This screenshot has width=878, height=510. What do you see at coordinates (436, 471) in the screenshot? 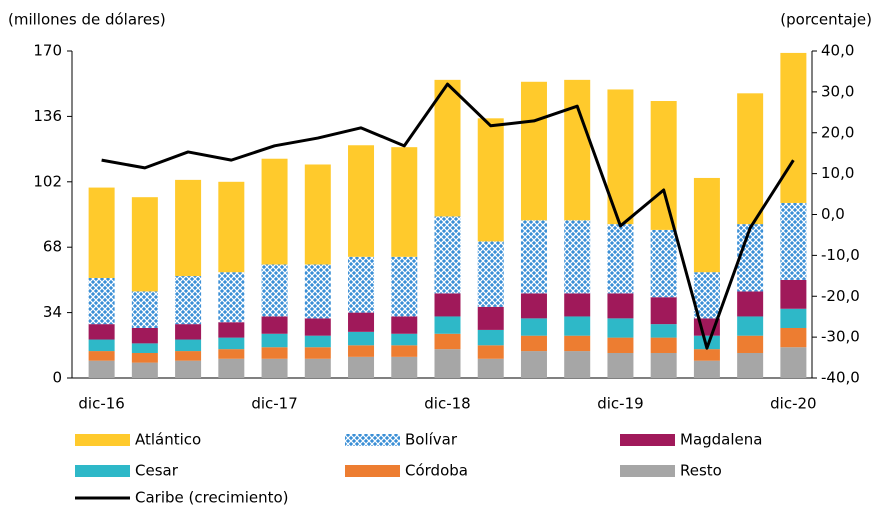
I see `legend-label: Córdoba` at bounding box center [436, 471].